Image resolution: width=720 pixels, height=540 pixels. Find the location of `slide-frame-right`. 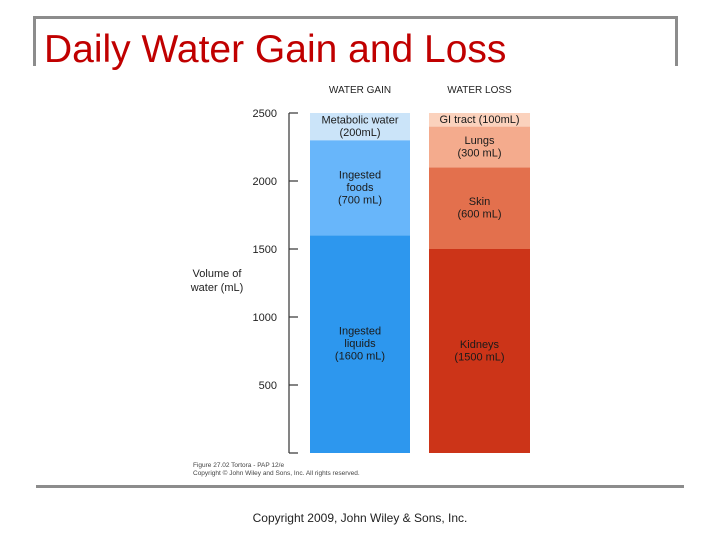

slide-frame-right is located at coordinates (676, 41).